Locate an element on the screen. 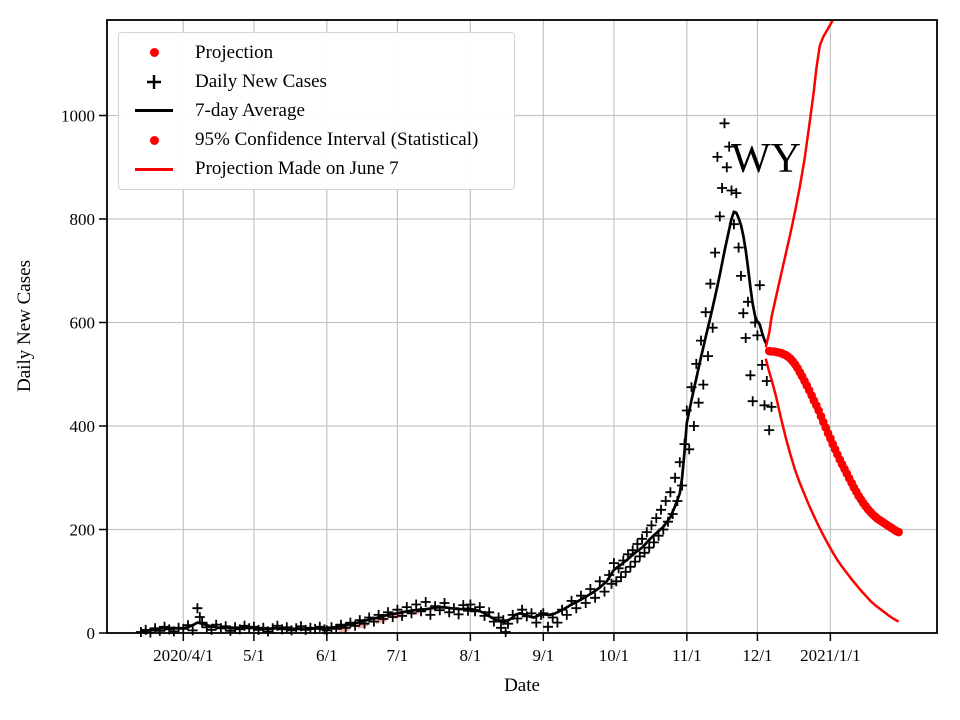 This screenshot has width=960, height=720. y-tick-label: 200 is located at coordinates (83, 530).